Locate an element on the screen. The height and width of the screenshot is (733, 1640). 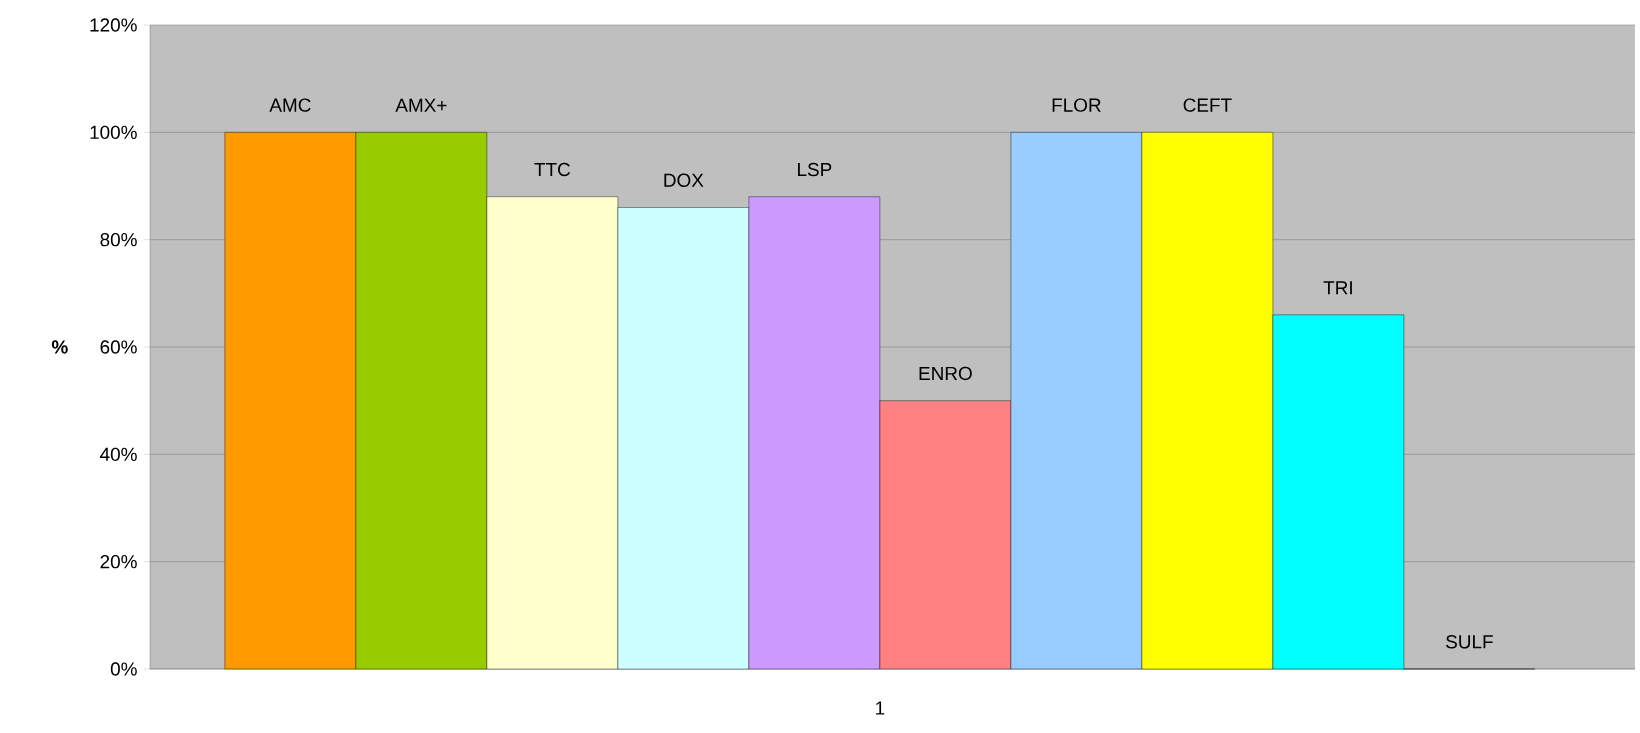
series-label: DOX is located at coordinates (684, 180).